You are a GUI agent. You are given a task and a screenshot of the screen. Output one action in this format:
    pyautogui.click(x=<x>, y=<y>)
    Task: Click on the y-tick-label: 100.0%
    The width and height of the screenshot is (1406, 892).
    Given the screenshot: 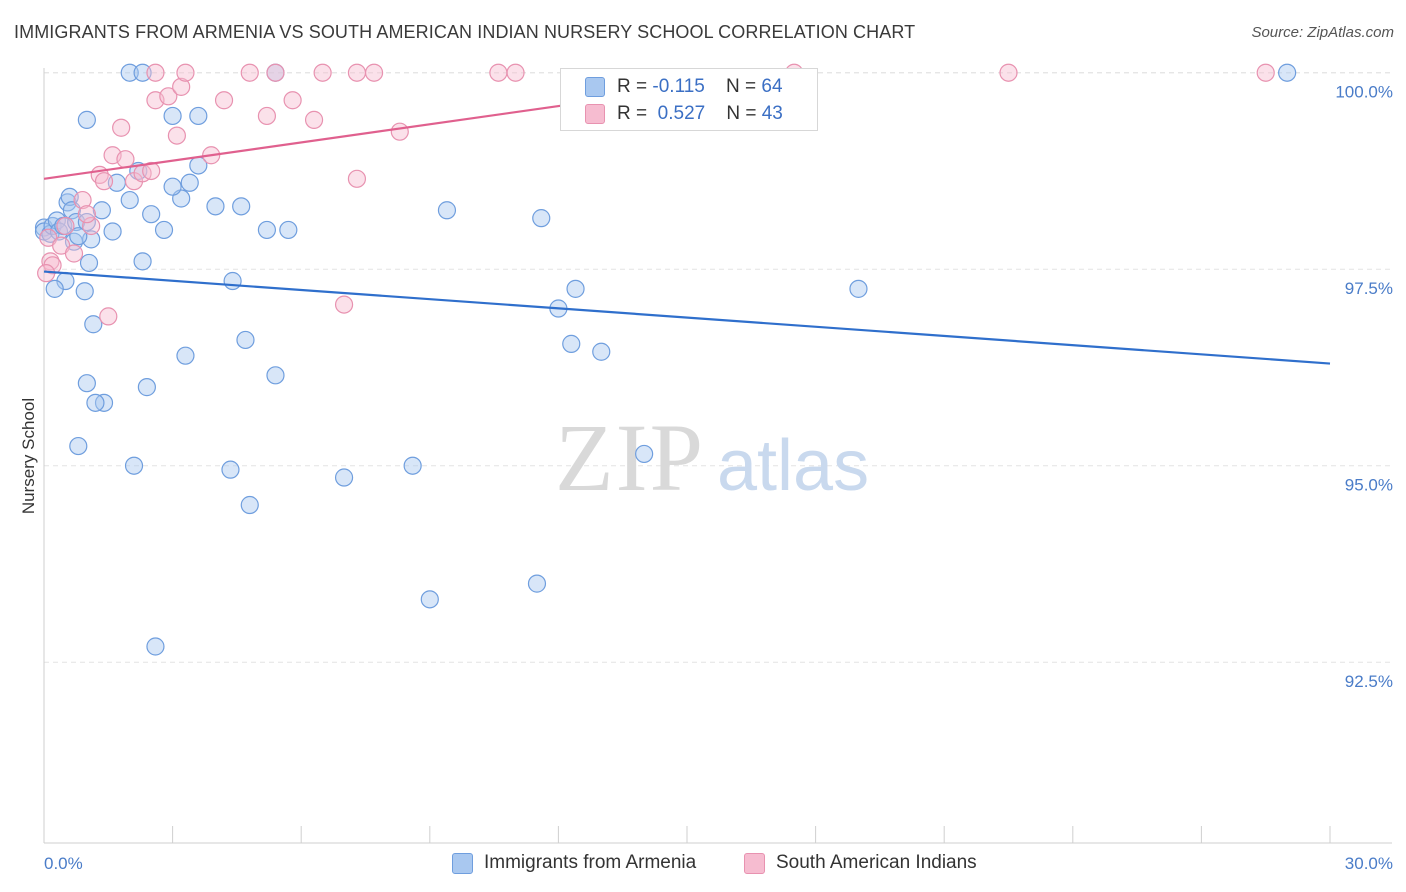 What is the action you would take?
    pyautogui.click(x=1364, y=92)
    